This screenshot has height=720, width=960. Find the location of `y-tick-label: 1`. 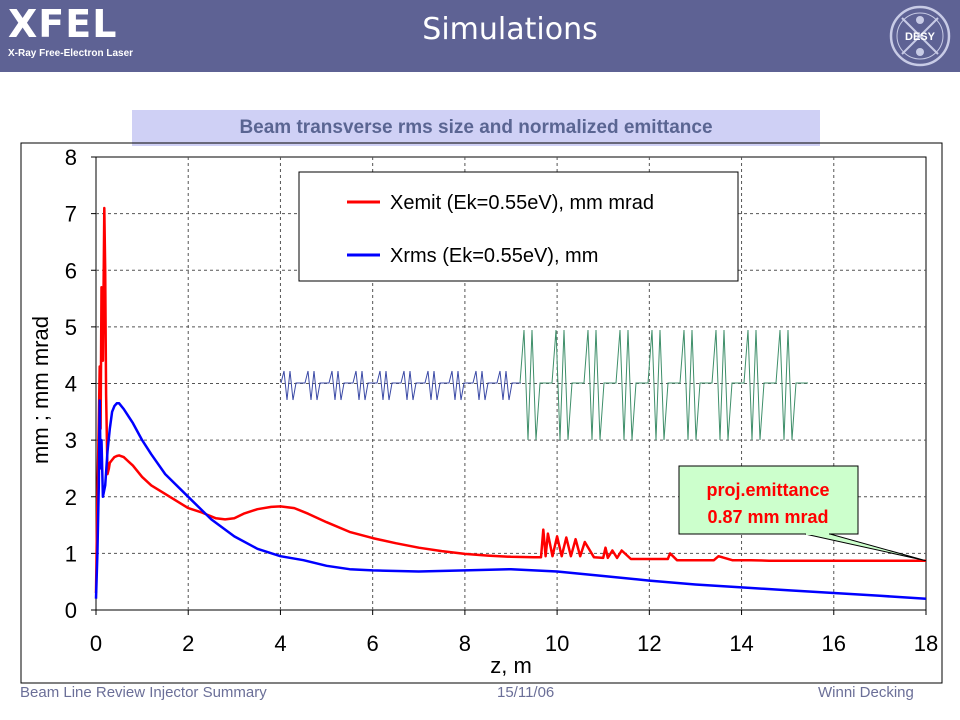

y-tick-label: 1 is located at coordinates (71, 553).